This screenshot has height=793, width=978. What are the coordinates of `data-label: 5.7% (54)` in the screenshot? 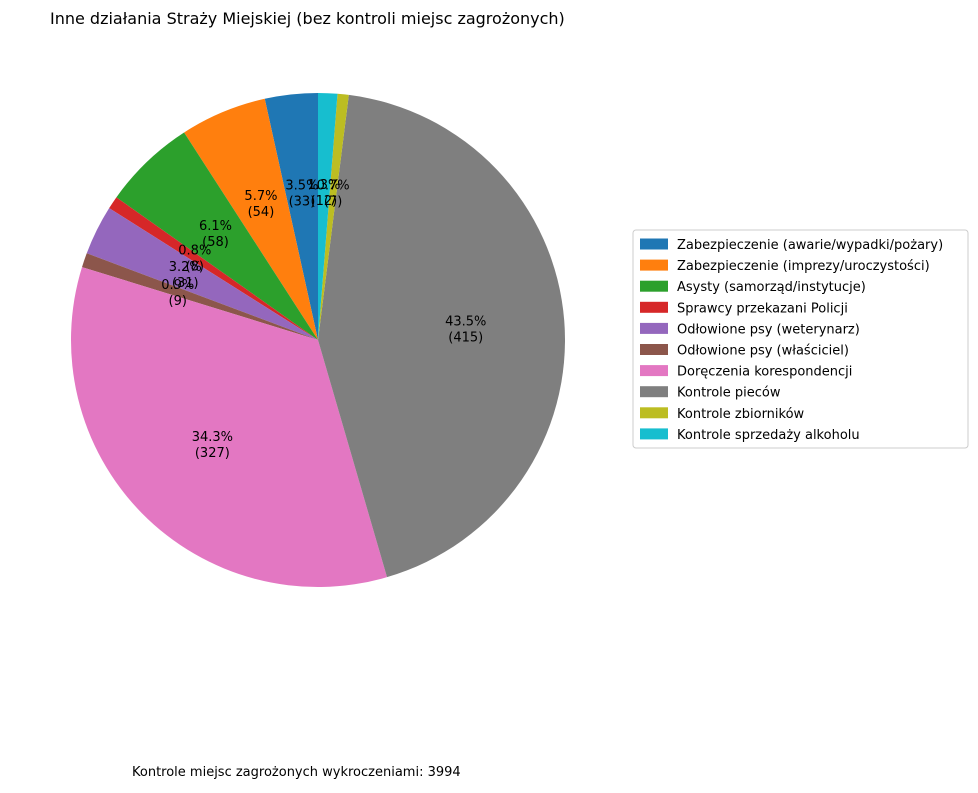 It's located at (260, 204).